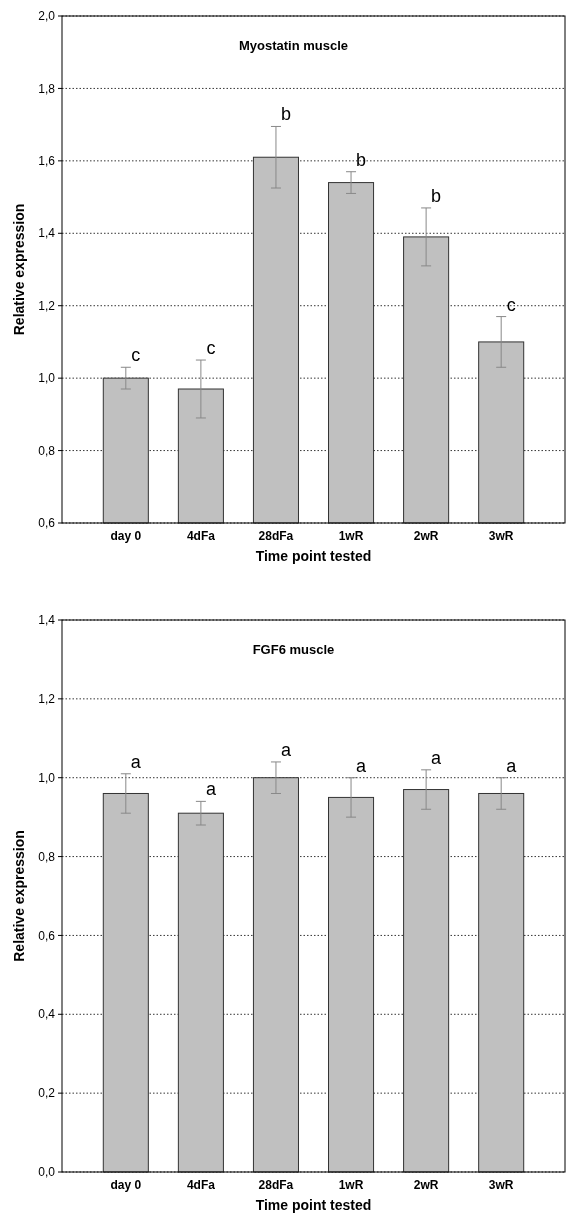  I want to click on text: Myostatin muscle, so click(293, 45).